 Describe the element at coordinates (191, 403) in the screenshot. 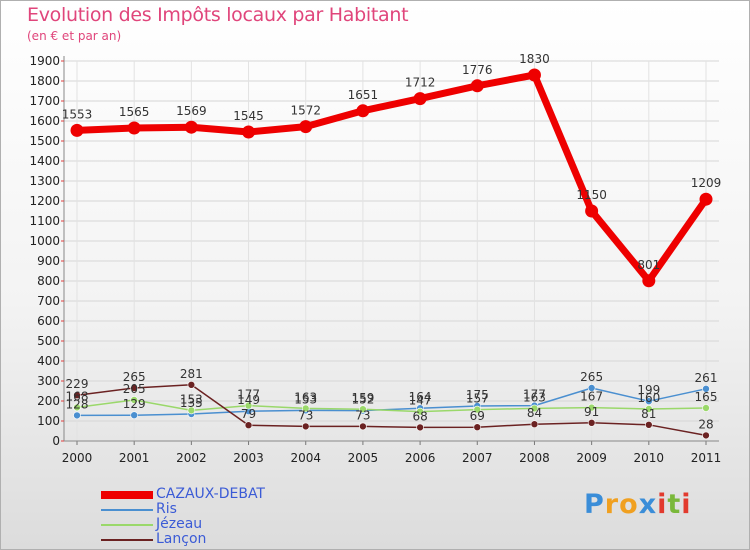

I see `data-label: 135` at that location.